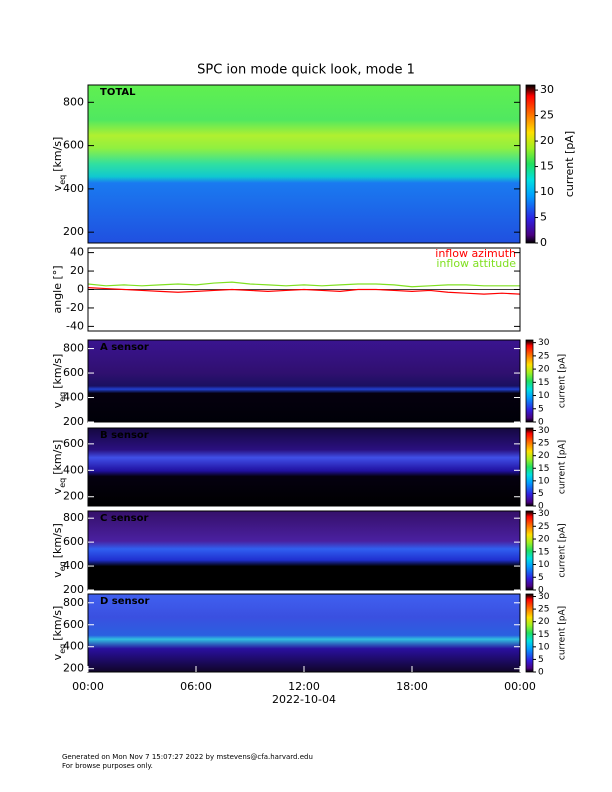  Describe the element at coordinates (476, 263) in the screenshot. I see `legend-entry: inflow attitude` at that location.